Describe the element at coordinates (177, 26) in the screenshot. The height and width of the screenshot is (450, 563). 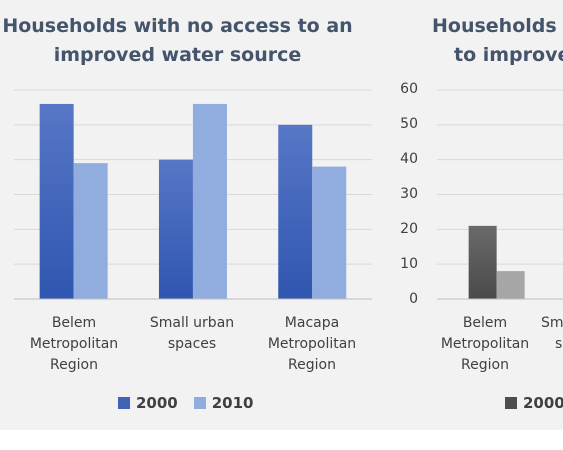
I see `chart1-title-line1: Households with no access to an` at that location.